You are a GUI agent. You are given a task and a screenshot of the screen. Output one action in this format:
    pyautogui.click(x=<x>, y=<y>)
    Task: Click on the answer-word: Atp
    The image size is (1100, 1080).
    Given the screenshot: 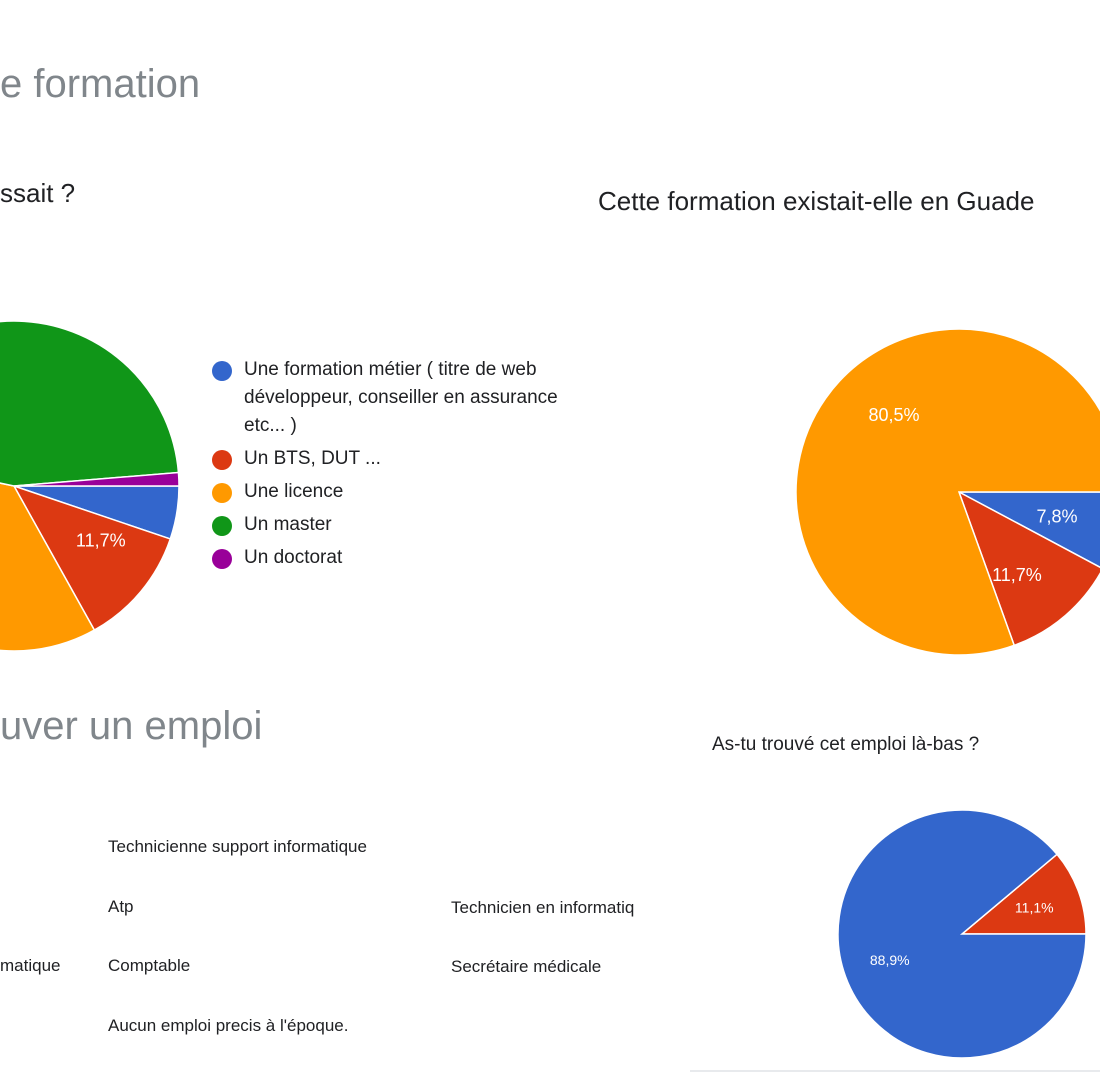 What is the action you would take?
    pyautogui.click(x=121, y=906)
    